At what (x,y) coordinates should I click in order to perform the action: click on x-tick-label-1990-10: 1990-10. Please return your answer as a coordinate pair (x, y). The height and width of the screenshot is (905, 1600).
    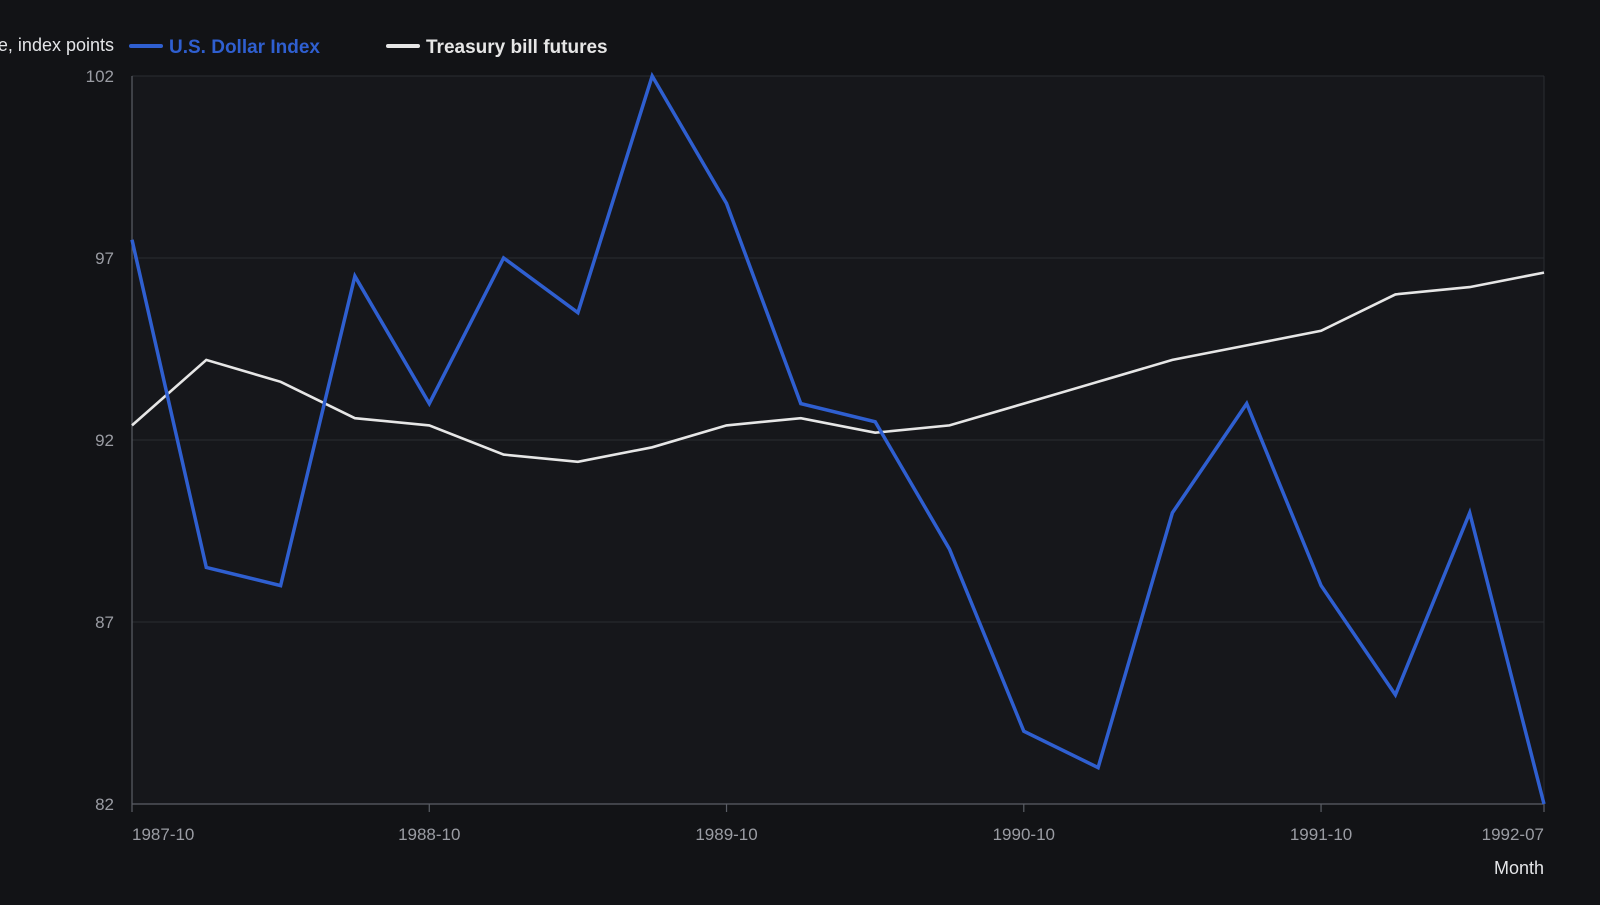
    Looking at the image, I should click on (1024, 834).